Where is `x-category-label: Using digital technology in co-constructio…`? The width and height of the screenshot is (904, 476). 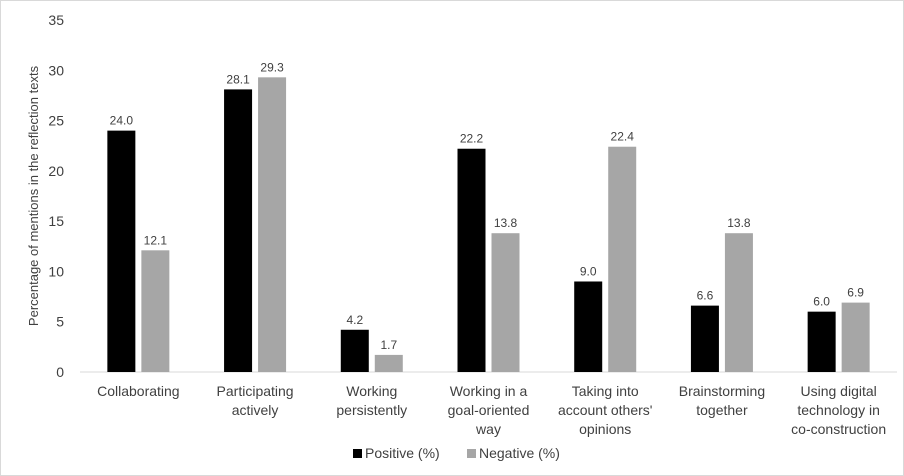
x-category-label: Using digital technology in co-constructio… is located at coordinates (838, 410).